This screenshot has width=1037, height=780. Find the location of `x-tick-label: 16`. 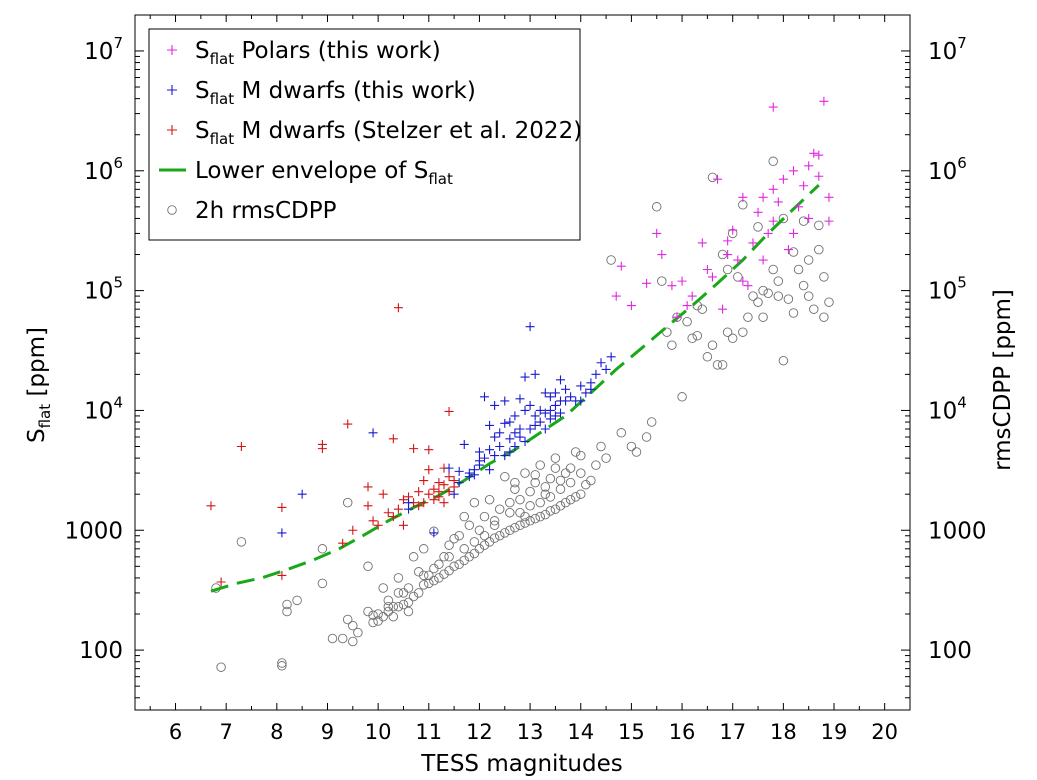

x-tick-label: 16 is located at coordinates (682, 732).